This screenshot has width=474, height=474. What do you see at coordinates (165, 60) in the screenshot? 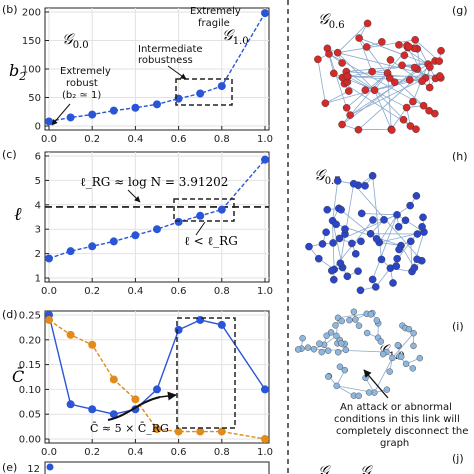
I see `intermediate-label-2: robustness` at bounding box center [165, 60].